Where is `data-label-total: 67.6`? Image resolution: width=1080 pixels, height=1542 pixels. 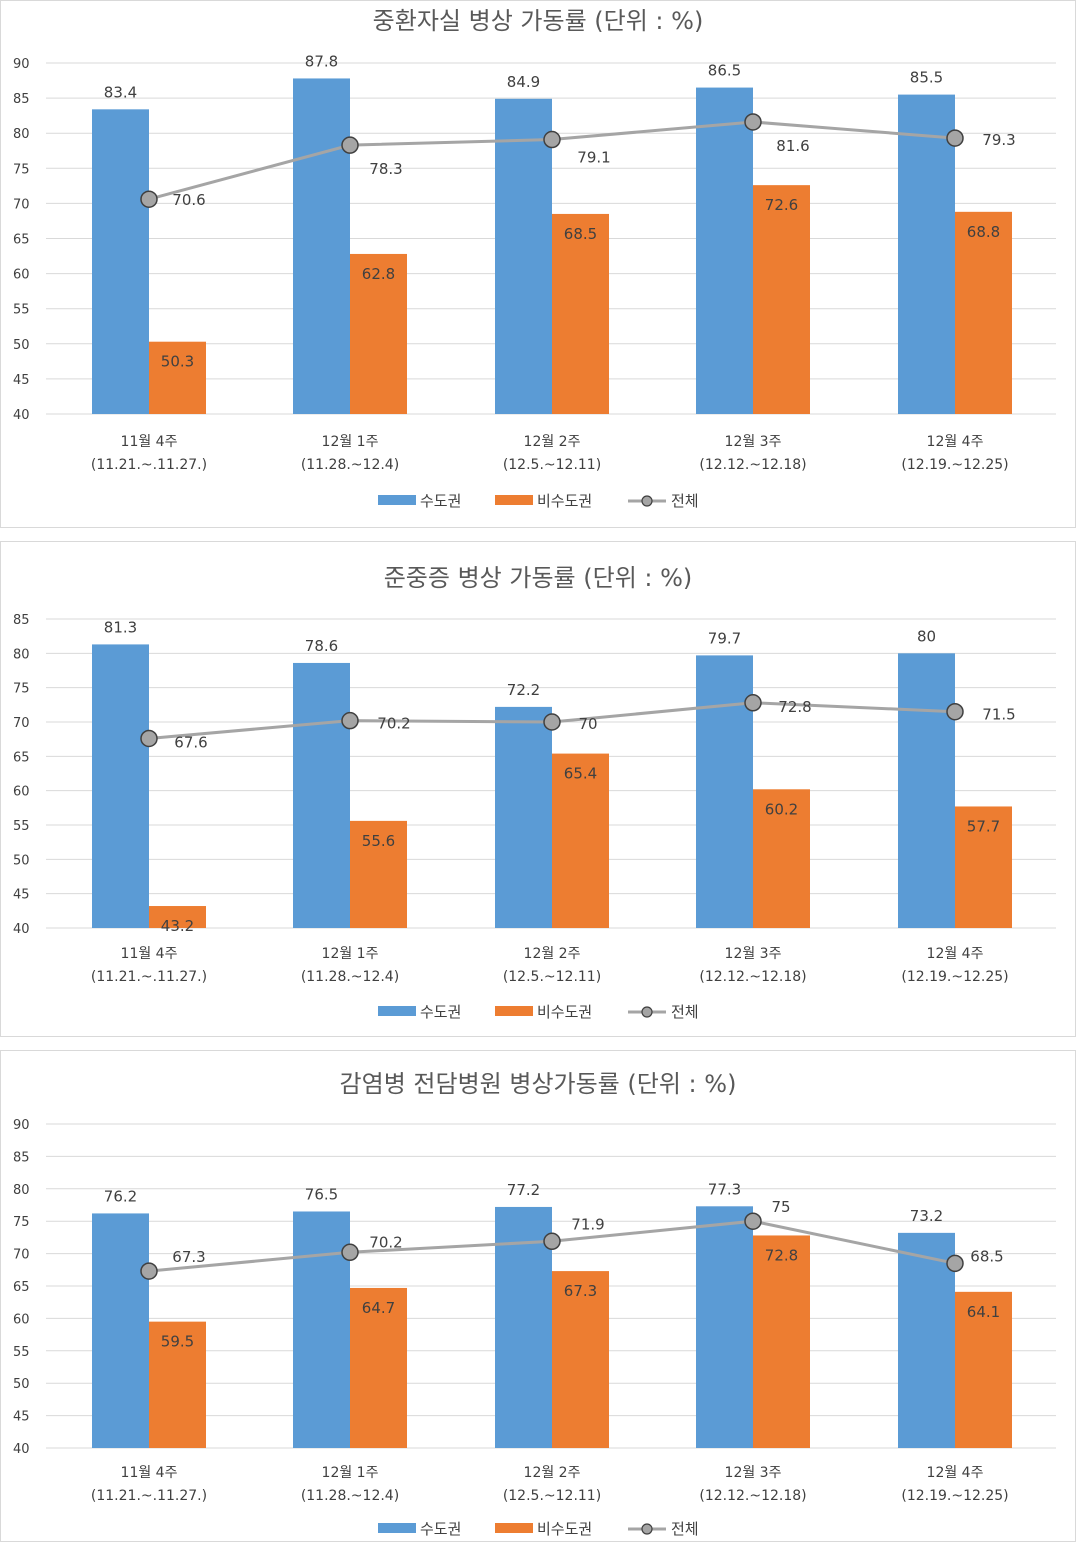 data-label-total: 67.6 is located at coordinates (190, 742).